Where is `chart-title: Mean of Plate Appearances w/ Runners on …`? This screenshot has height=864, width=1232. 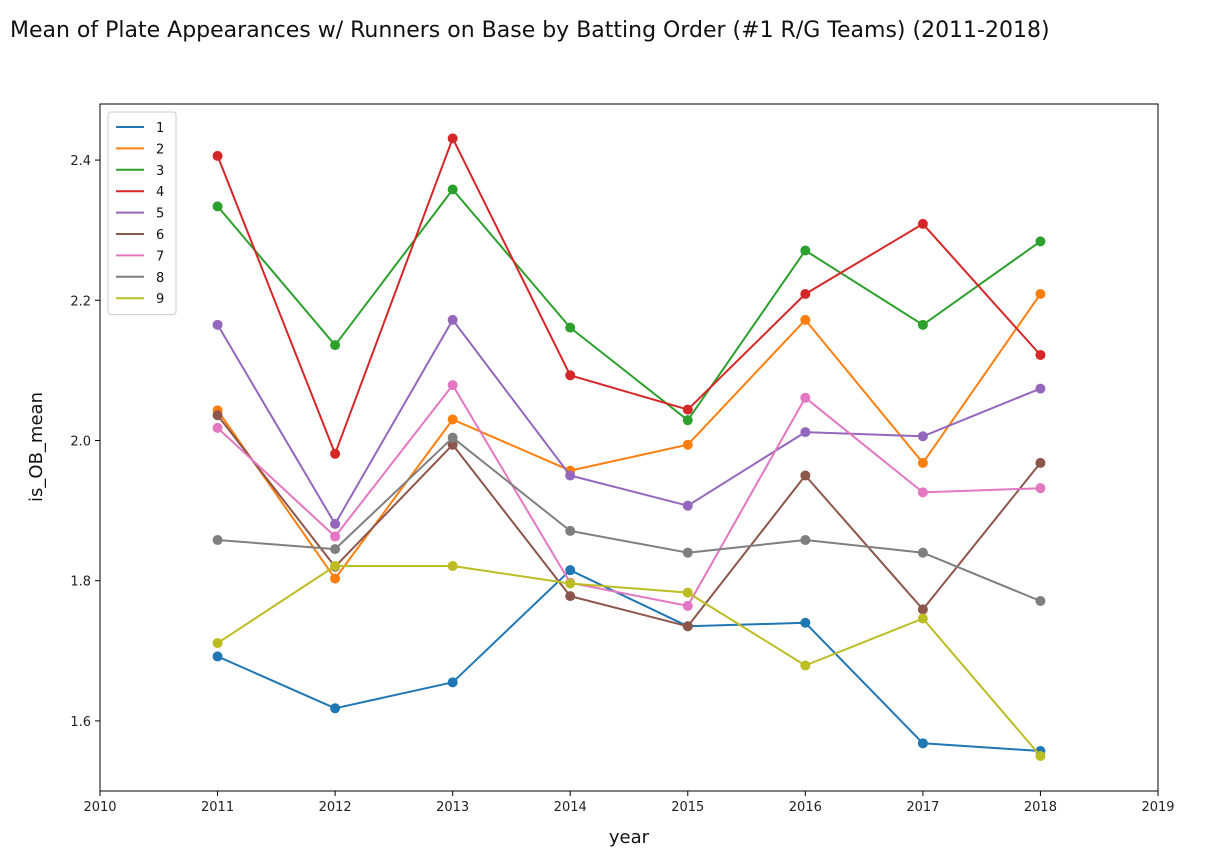 chart-title: Mean of Plate Appearances w/ Runners on … is located at coordinates (530, 30).